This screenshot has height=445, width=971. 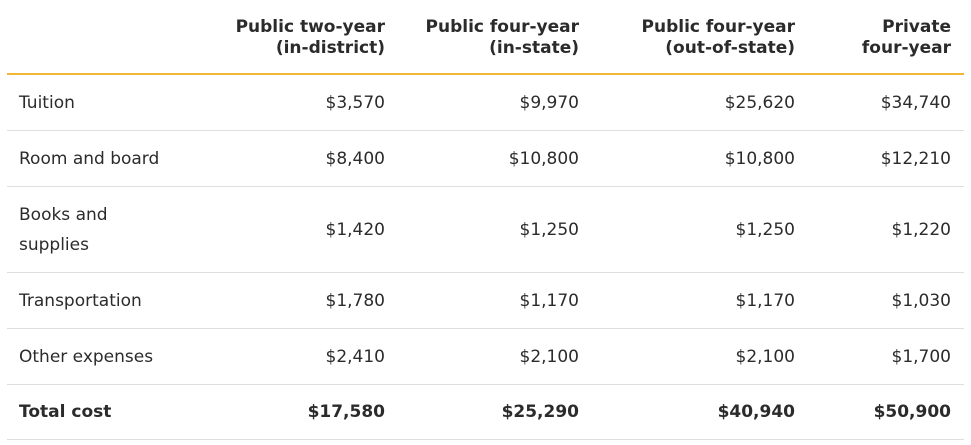 I want to click on total-public-two-year: $17,580, so click(x=301, y=412).